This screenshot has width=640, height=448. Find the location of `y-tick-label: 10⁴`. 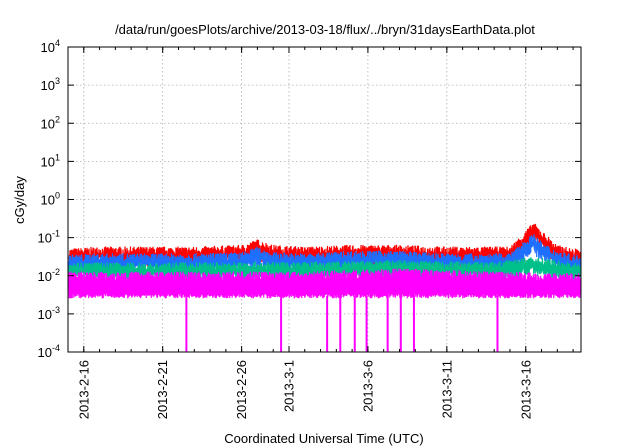

y-tick-label: 10⁴ is located at coordinates (50, 46).